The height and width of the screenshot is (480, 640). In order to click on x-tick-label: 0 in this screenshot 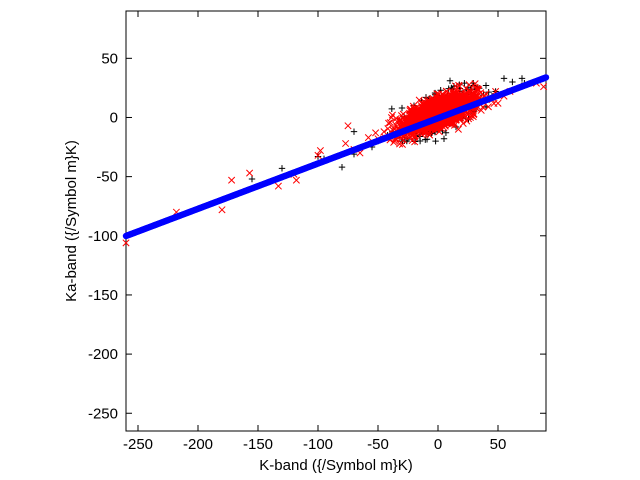, I will do `click(438, 444)`.